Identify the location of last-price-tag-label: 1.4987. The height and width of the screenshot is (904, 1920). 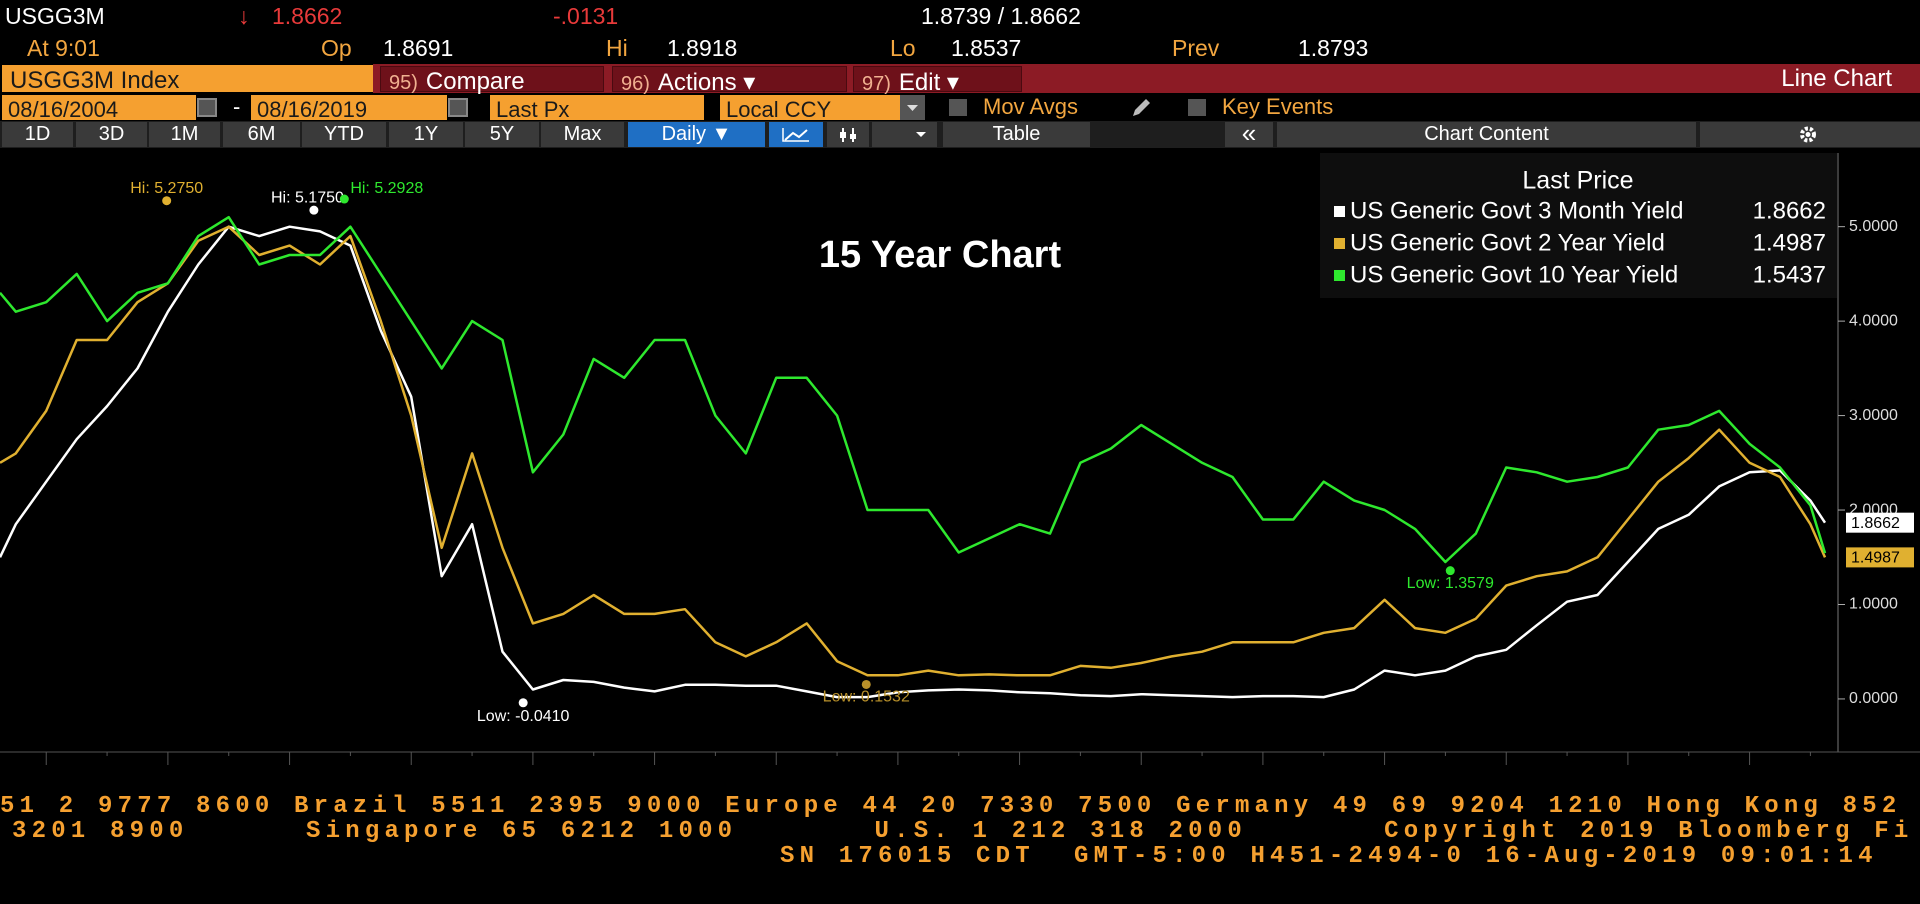
(1875, 558).